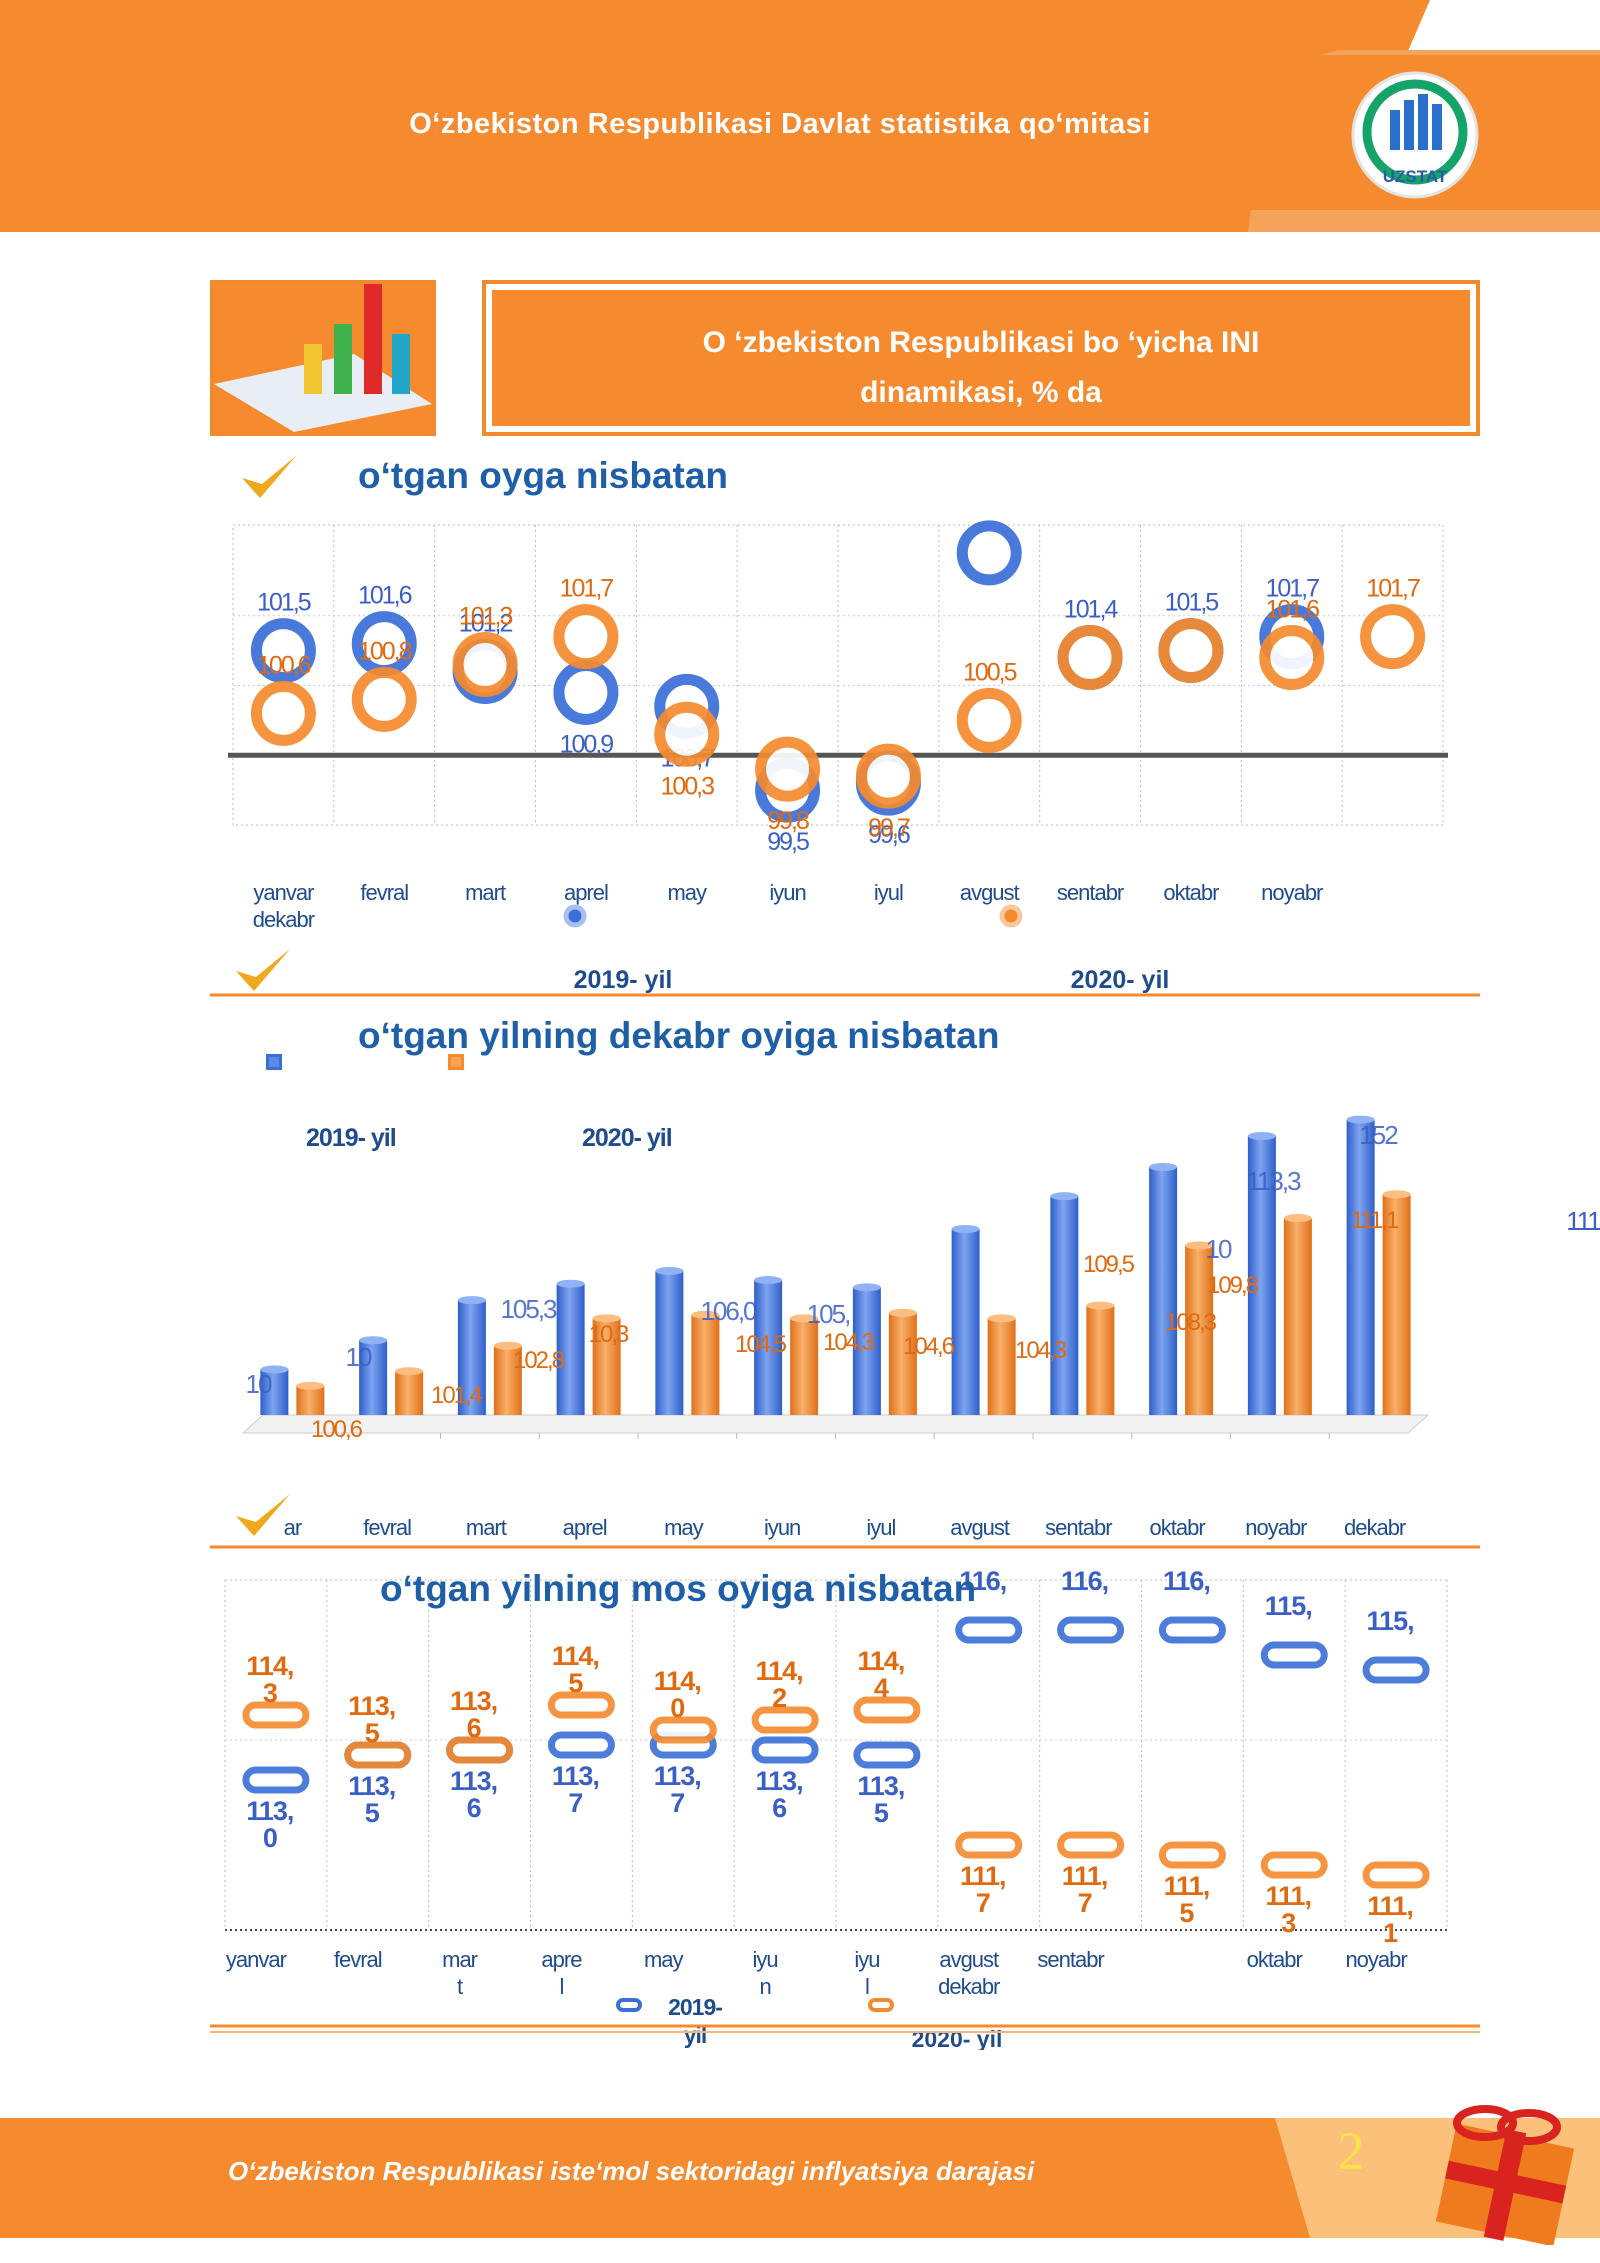  I want to click on legend-label-2019: 2019- yil, so click(351, 1138).